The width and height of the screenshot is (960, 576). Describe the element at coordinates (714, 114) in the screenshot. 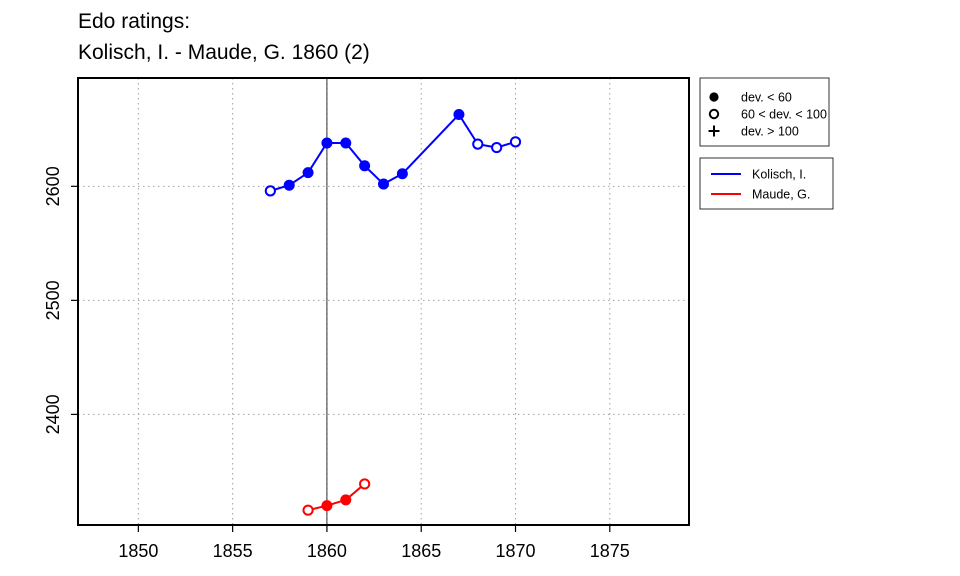

I see `legend-marker-open` at that location.